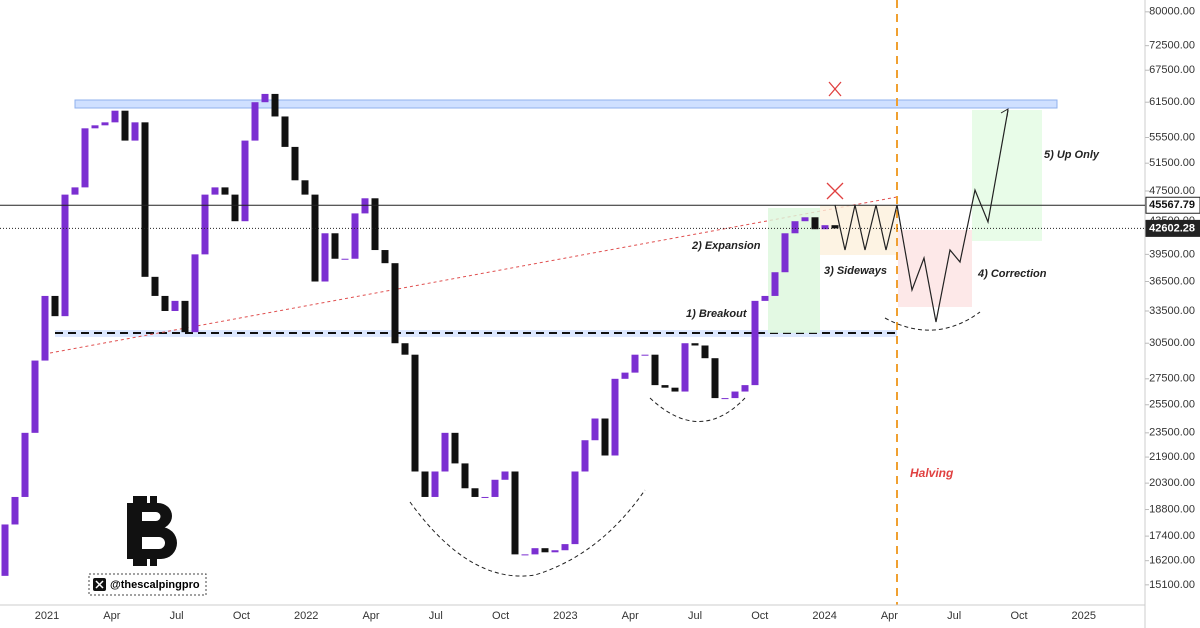 This screenshot has width=1200, height=628. I want to click on projection-path, so click(921, 216).